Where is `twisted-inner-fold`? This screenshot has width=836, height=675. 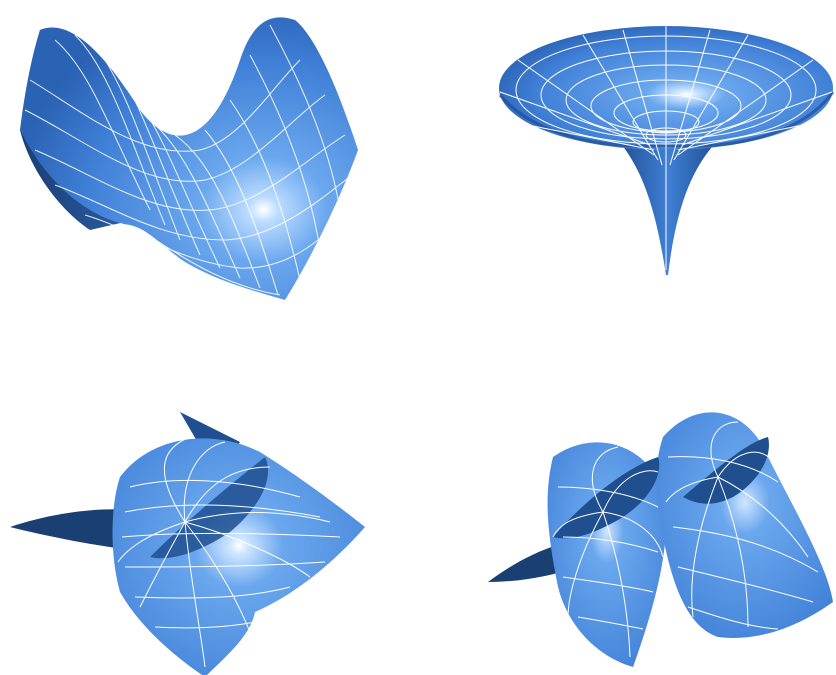
twisted-inner-fold is located at coordinates (209, 508).